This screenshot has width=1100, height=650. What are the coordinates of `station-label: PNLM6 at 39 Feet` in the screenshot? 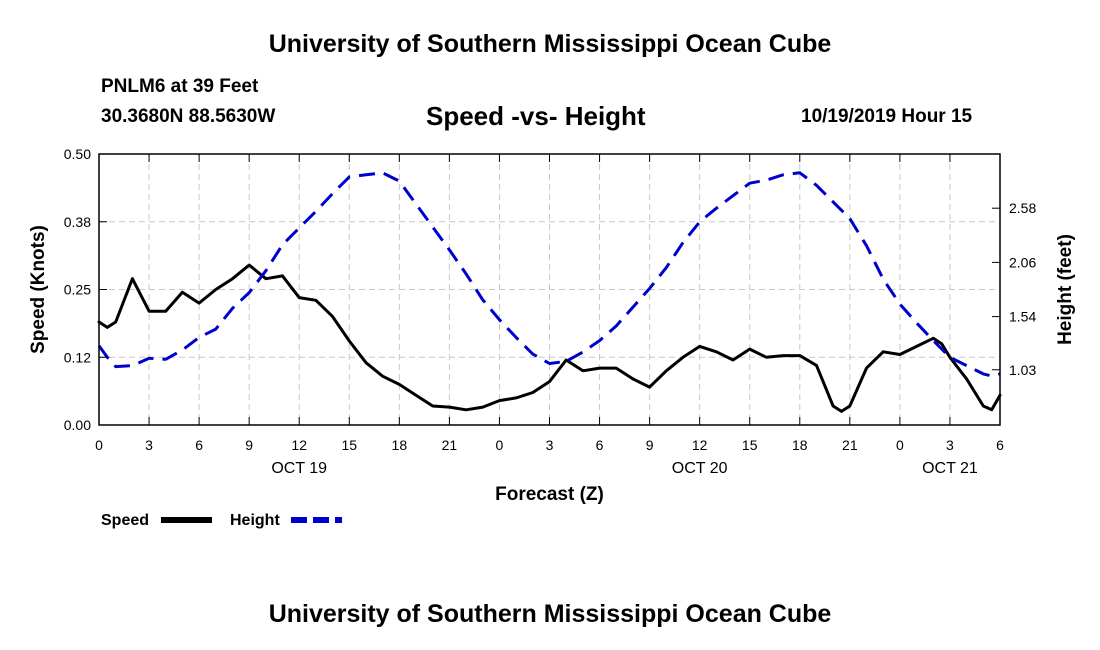 It's located at (180, 86).